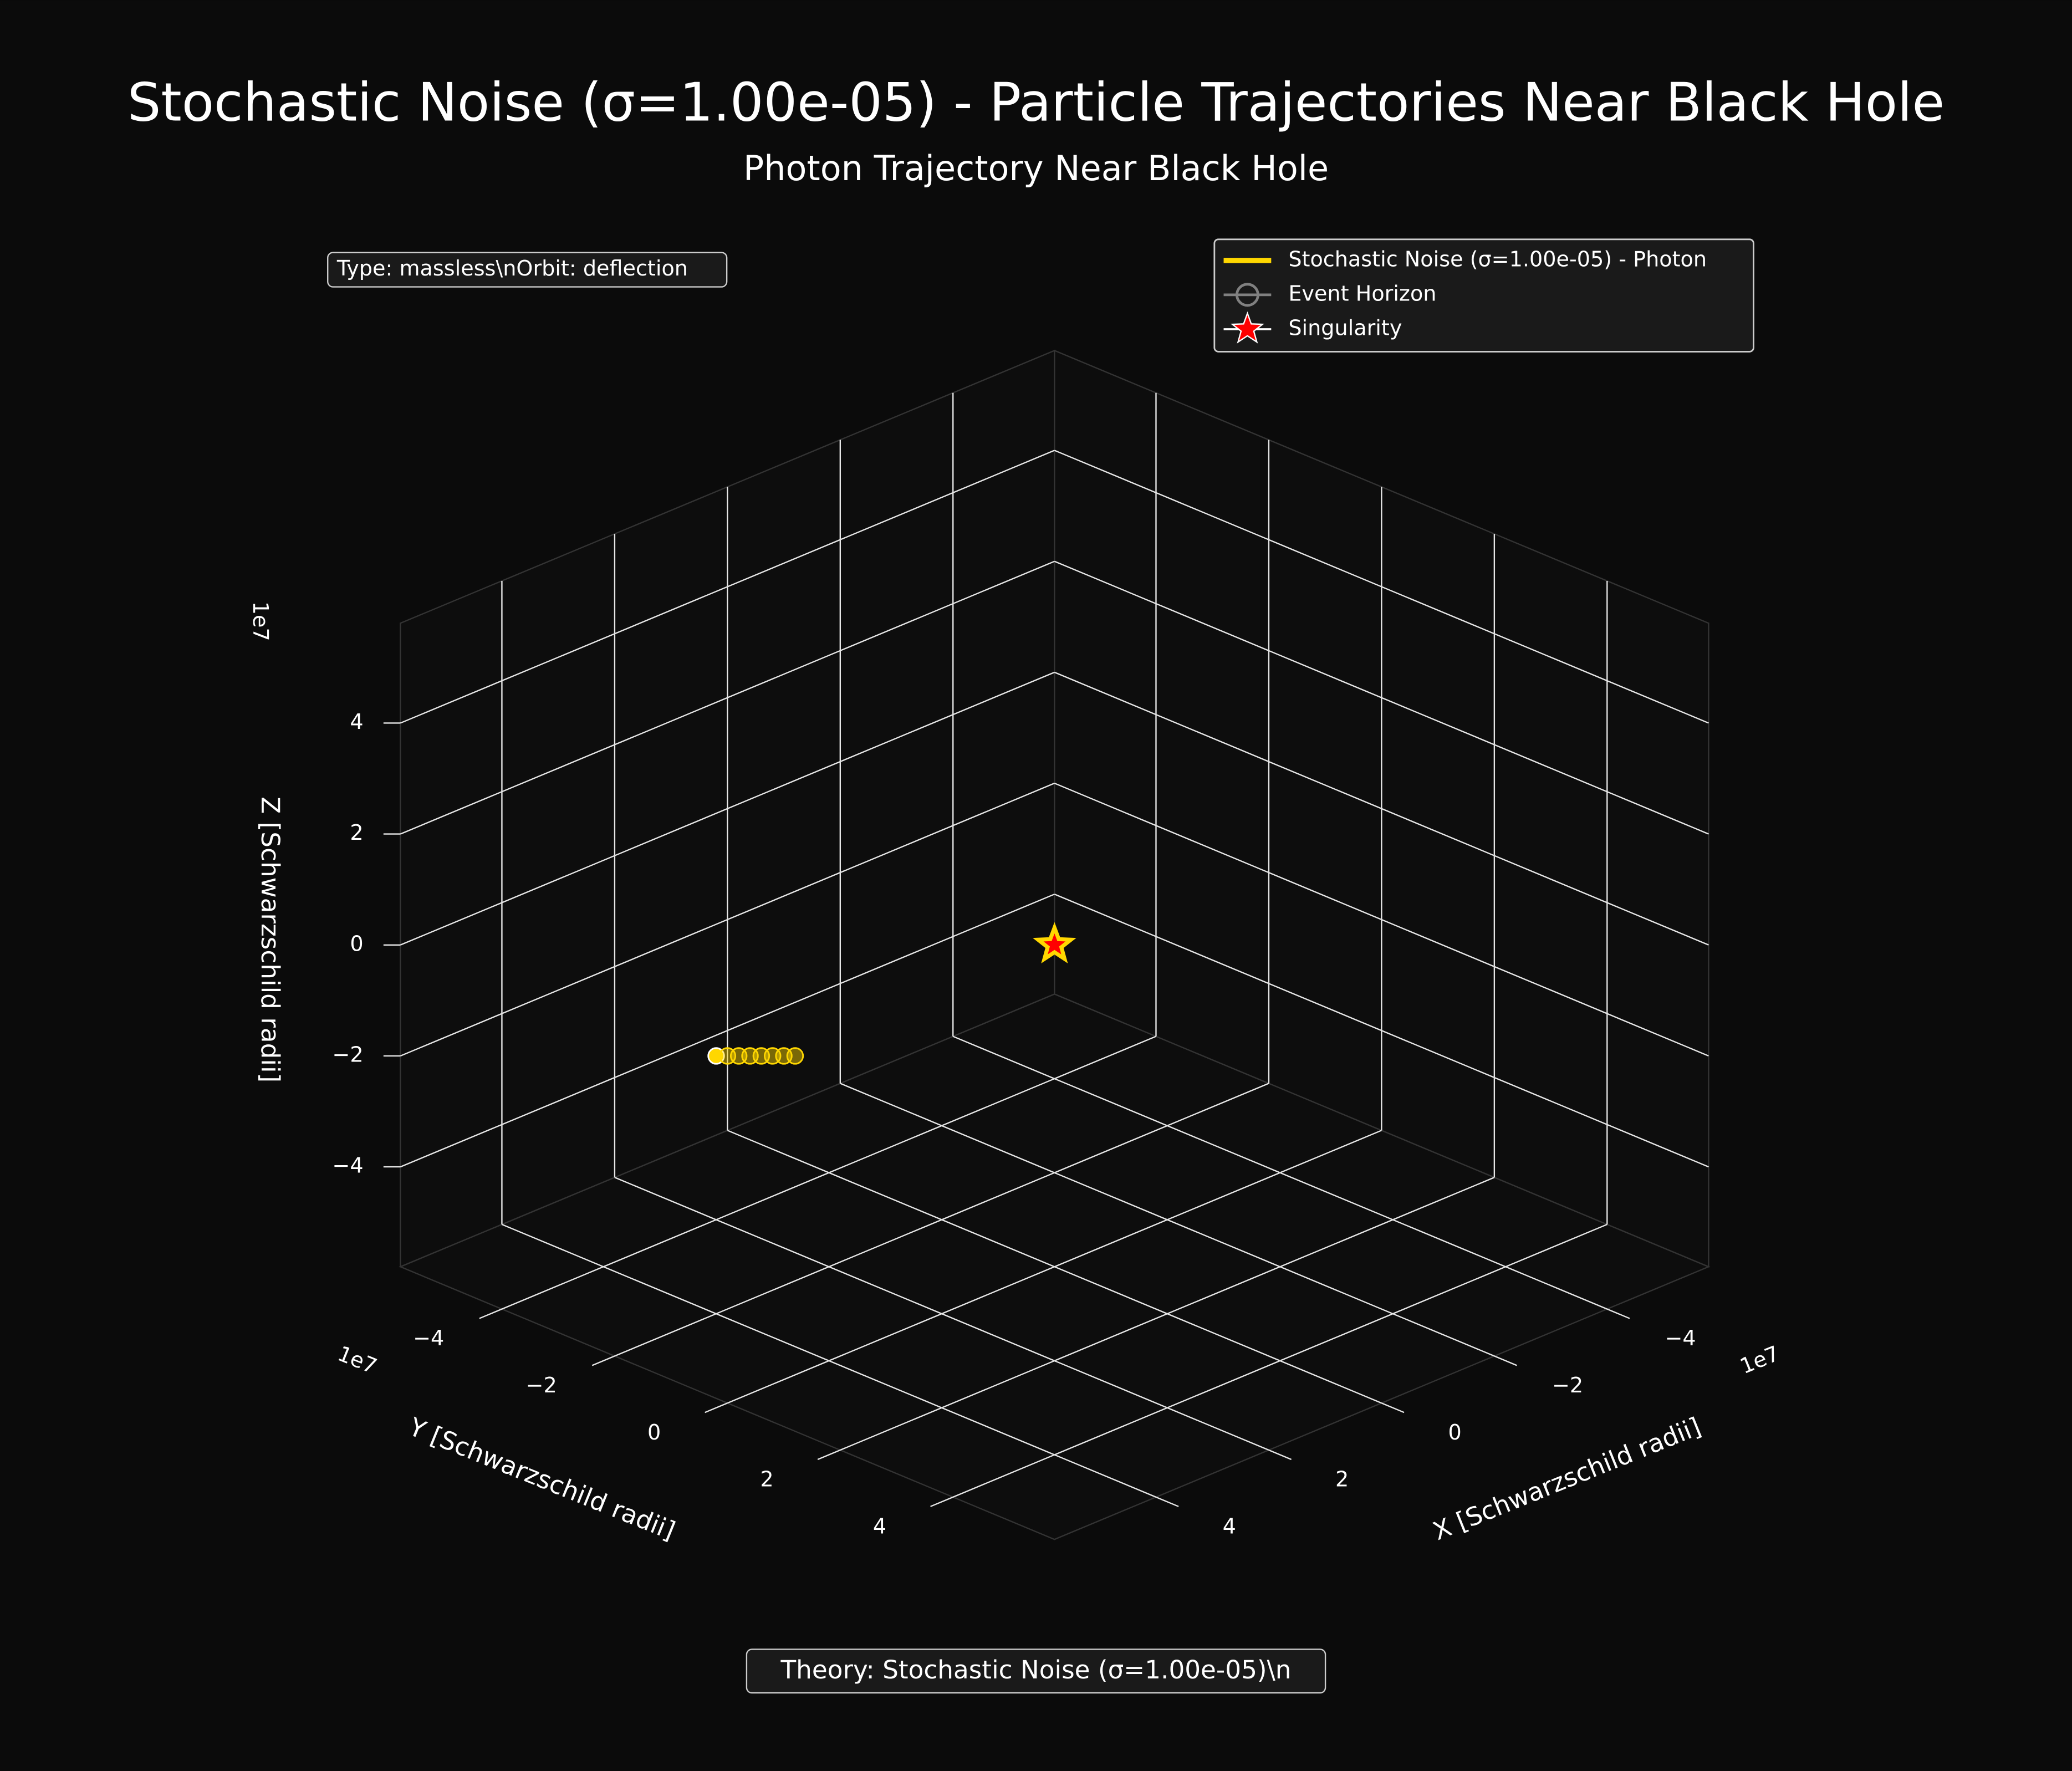  I want to click on trajectory-point, so click(795, 1056).